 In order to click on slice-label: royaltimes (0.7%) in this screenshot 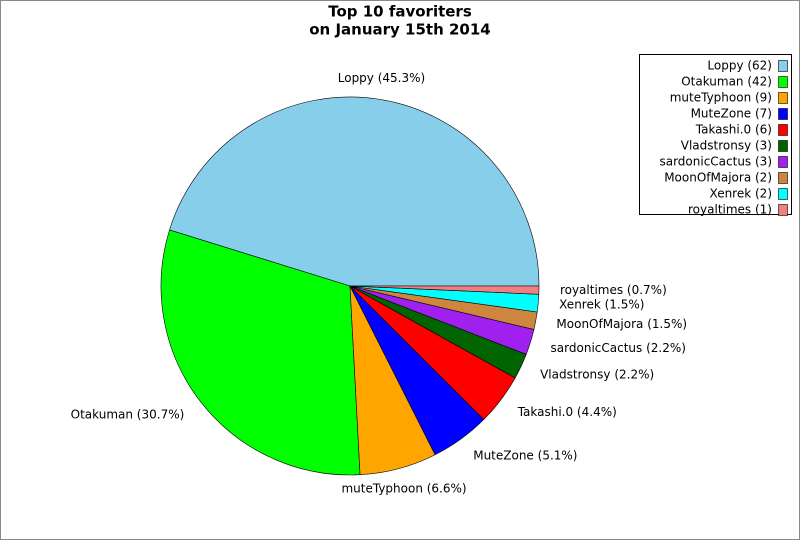, I will do `click(613, 290)`.